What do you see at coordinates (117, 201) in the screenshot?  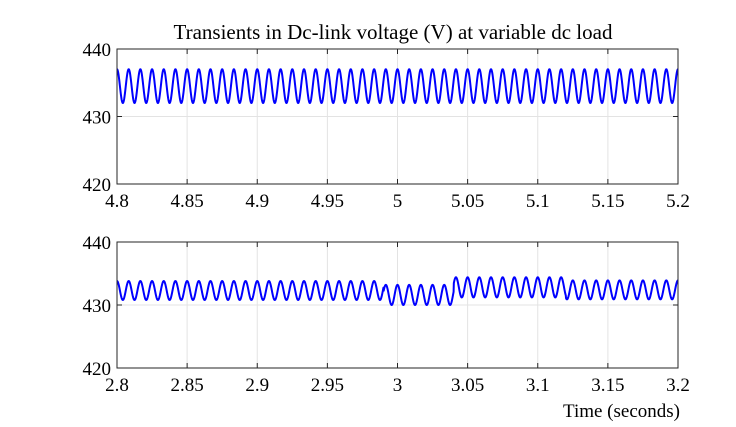 I see `x-tick-label: 4.8` at bounding box center [117, 201].